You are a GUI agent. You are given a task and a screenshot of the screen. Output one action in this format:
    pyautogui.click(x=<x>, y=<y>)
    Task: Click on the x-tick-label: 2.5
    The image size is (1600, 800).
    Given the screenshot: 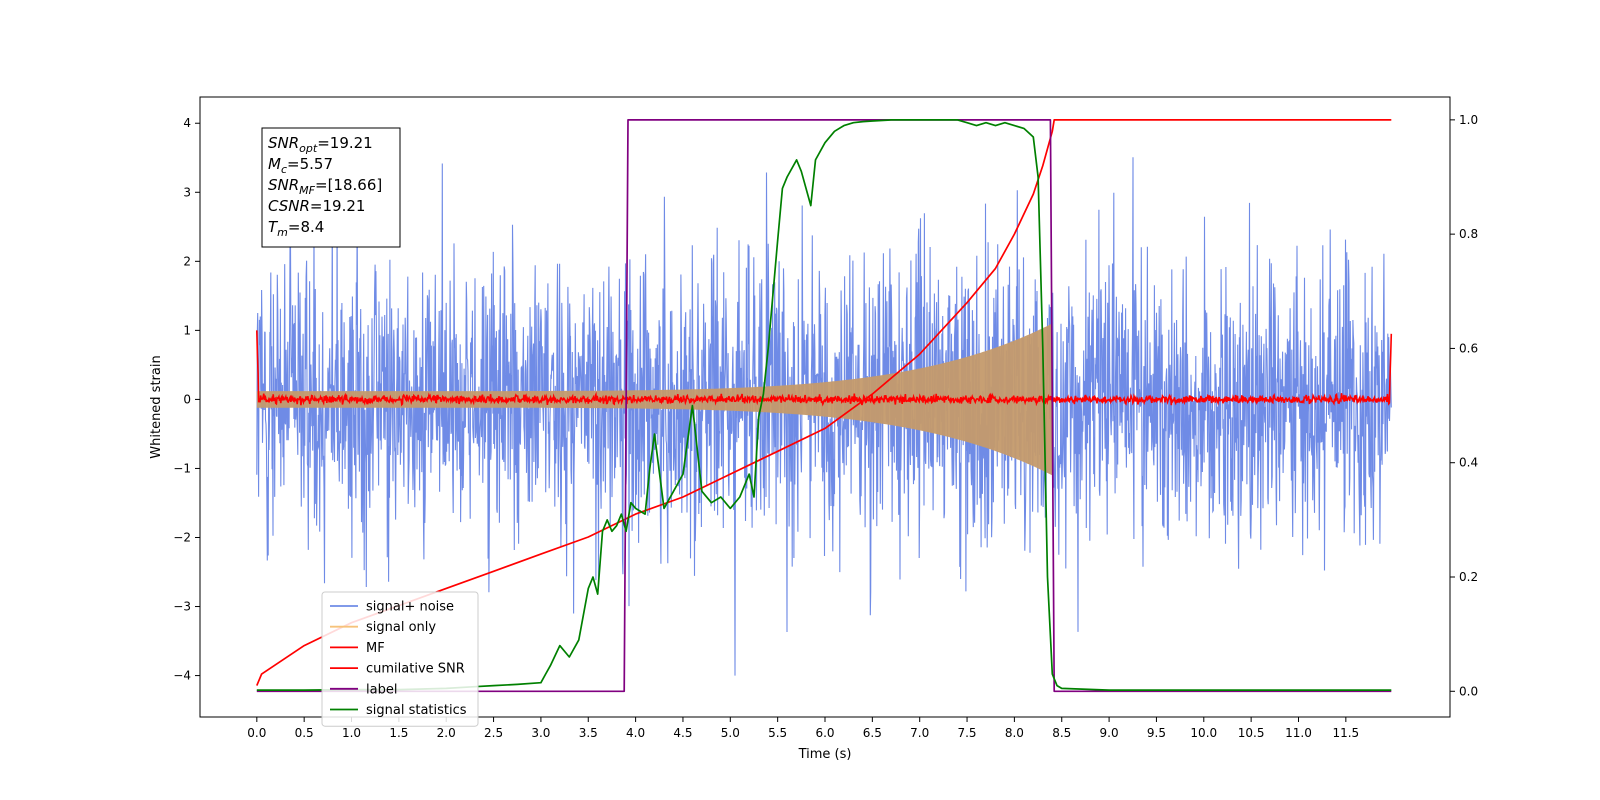 What is the action you would take?
    pyautogui.click(x=493, y=733)
    